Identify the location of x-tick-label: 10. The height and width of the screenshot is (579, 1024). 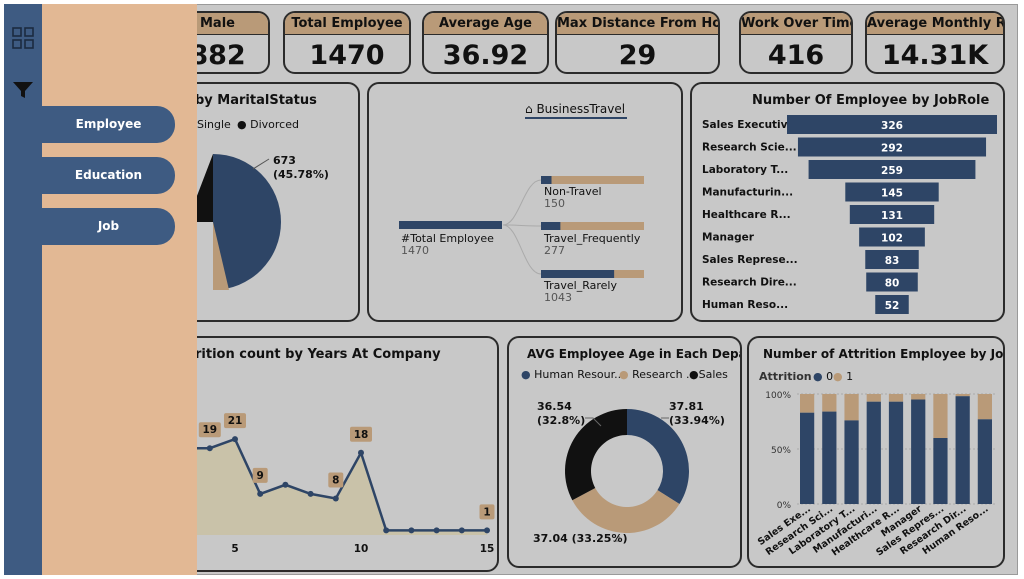
(361, 549).